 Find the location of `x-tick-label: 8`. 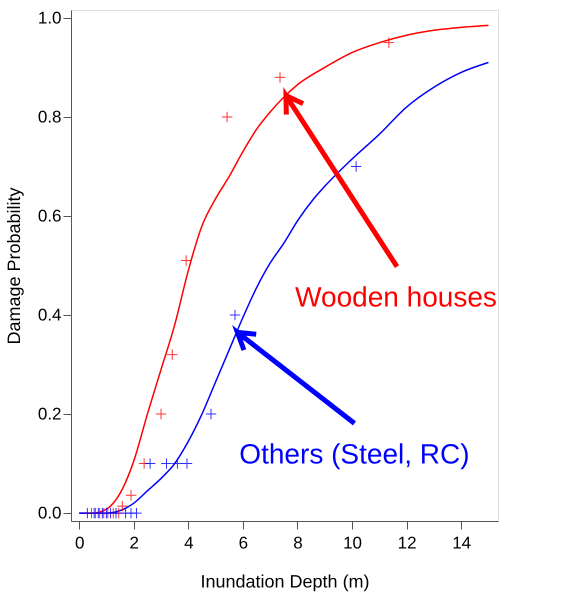

x-tick-label: 8 is located at coordinates (298, 543).